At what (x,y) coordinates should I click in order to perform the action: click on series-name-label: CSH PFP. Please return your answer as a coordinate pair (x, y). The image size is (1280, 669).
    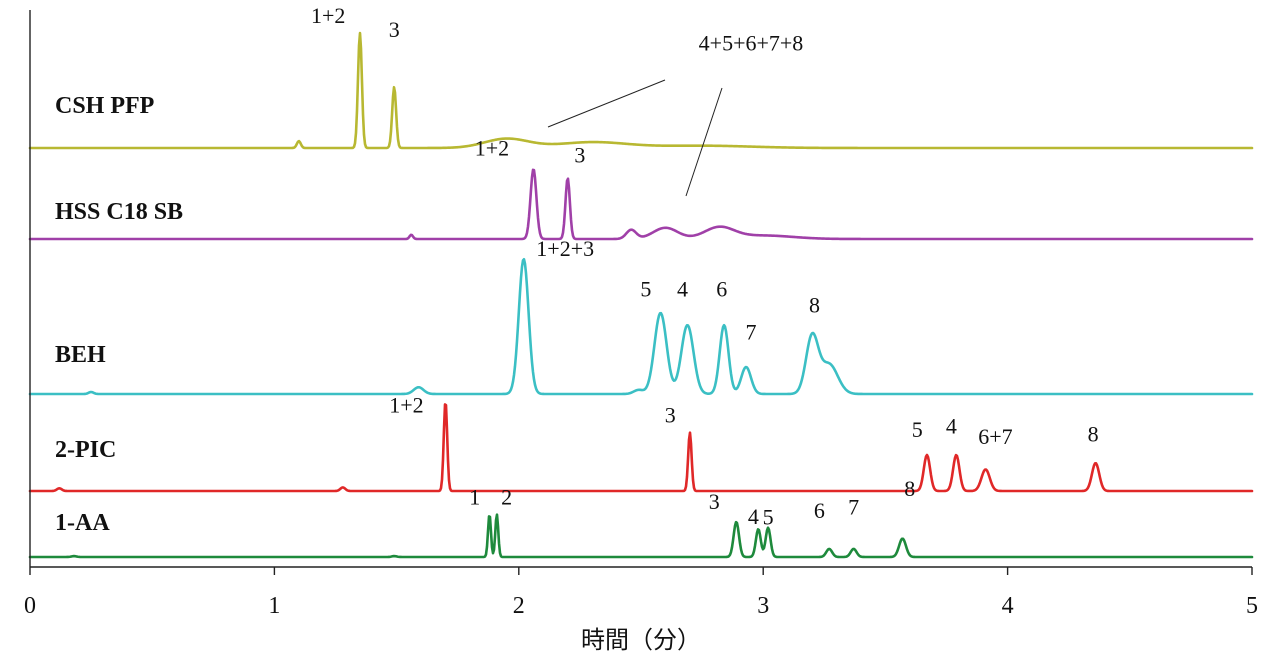
    Looking at the image, I should click on (104, 106).